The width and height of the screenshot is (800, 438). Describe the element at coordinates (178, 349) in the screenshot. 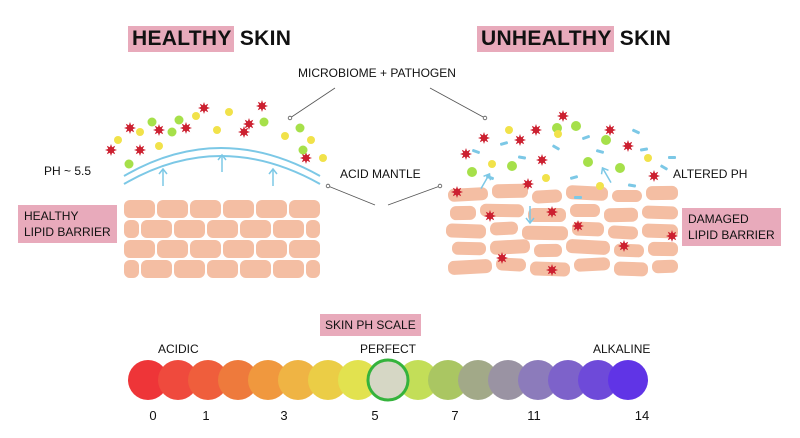

I see `acidic-label: ACIDIC` at that location.